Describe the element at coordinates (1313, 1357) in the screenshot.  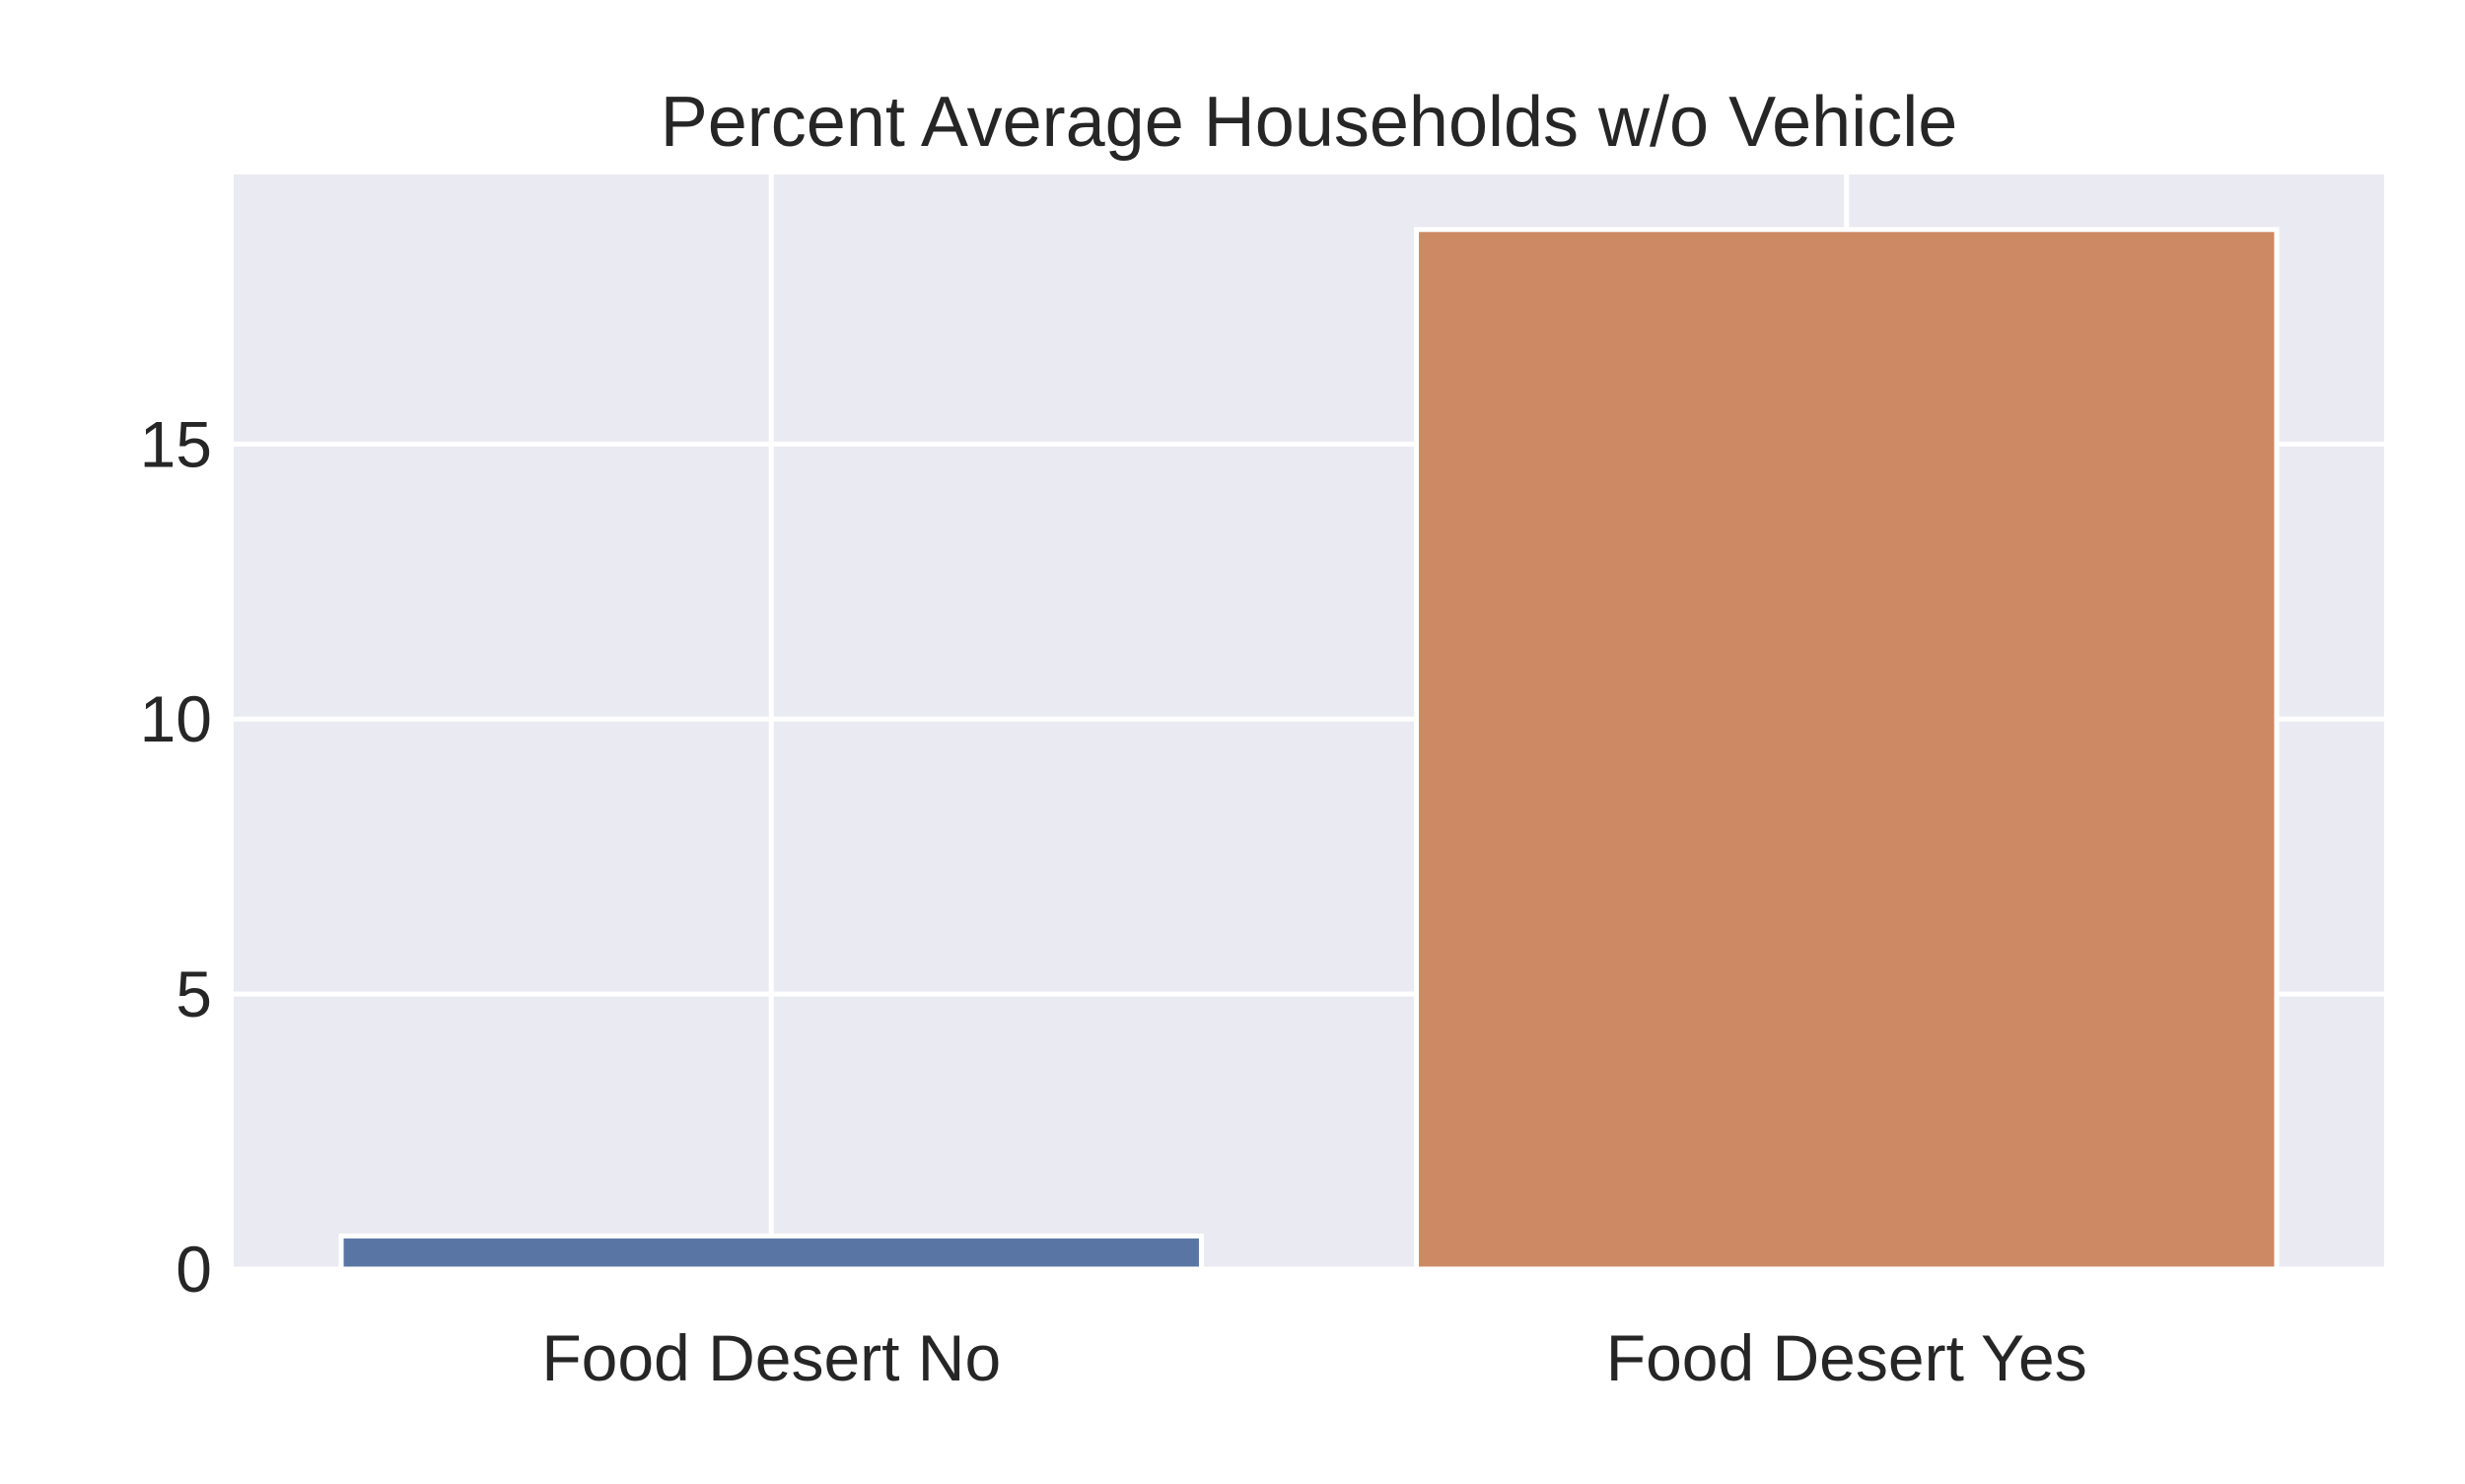
I see `x-axis-ticks: Food Desert No Food Desert Yes` at that location.